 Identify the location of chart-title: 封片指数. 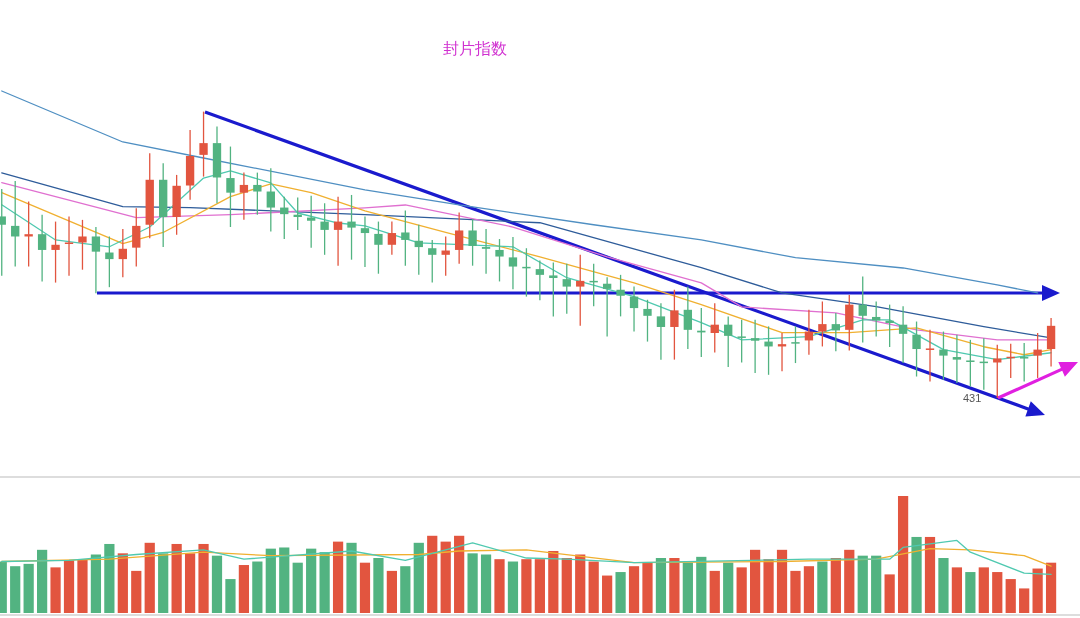
(475, 48).